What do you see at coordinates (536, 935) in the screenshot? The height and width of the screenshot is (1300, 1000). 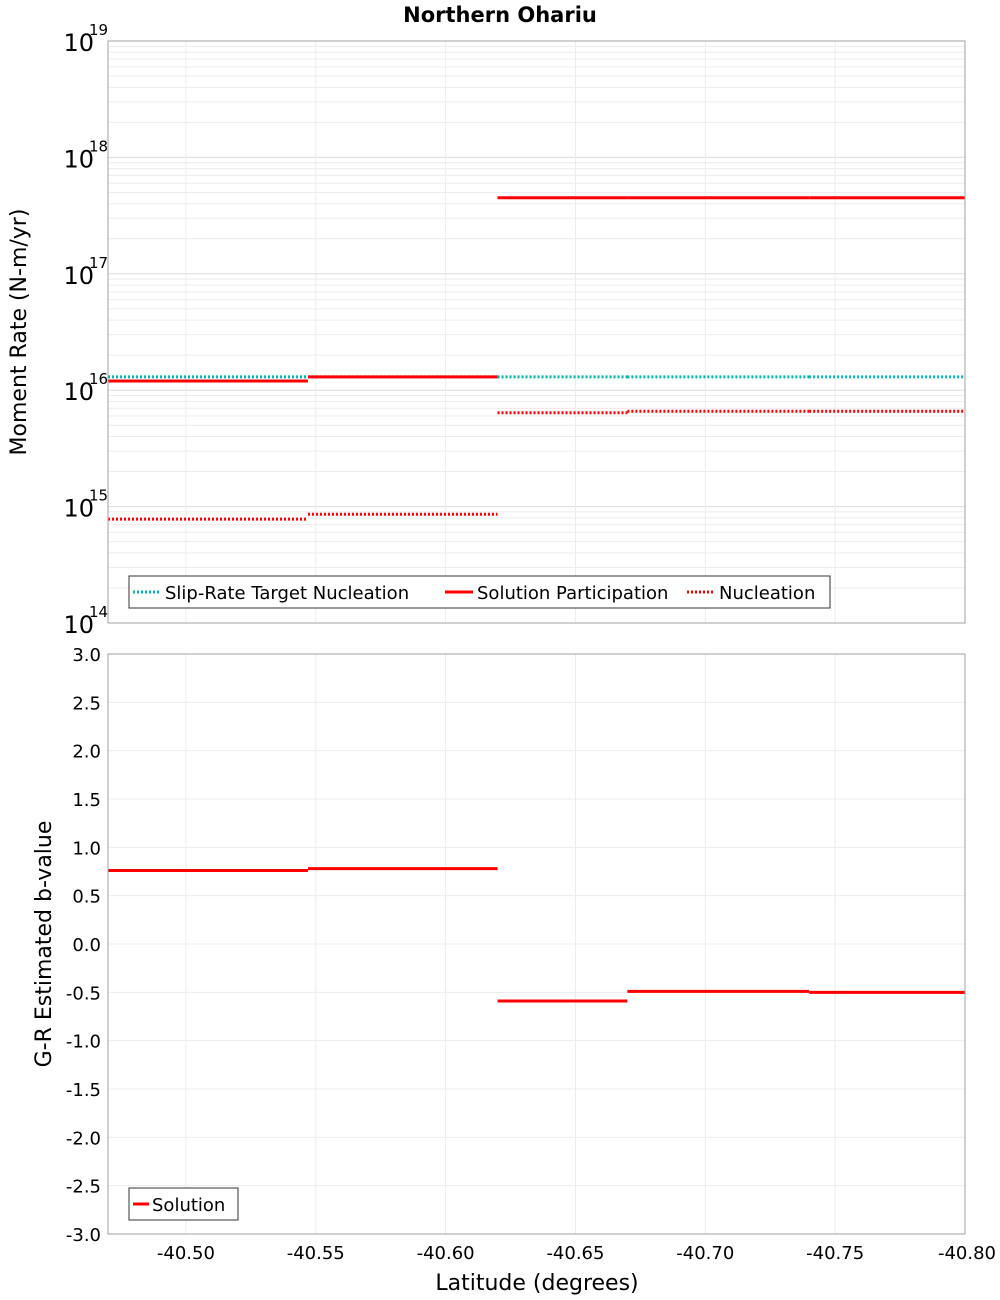 I see `b-value-series` at bounding box center [536, 935].